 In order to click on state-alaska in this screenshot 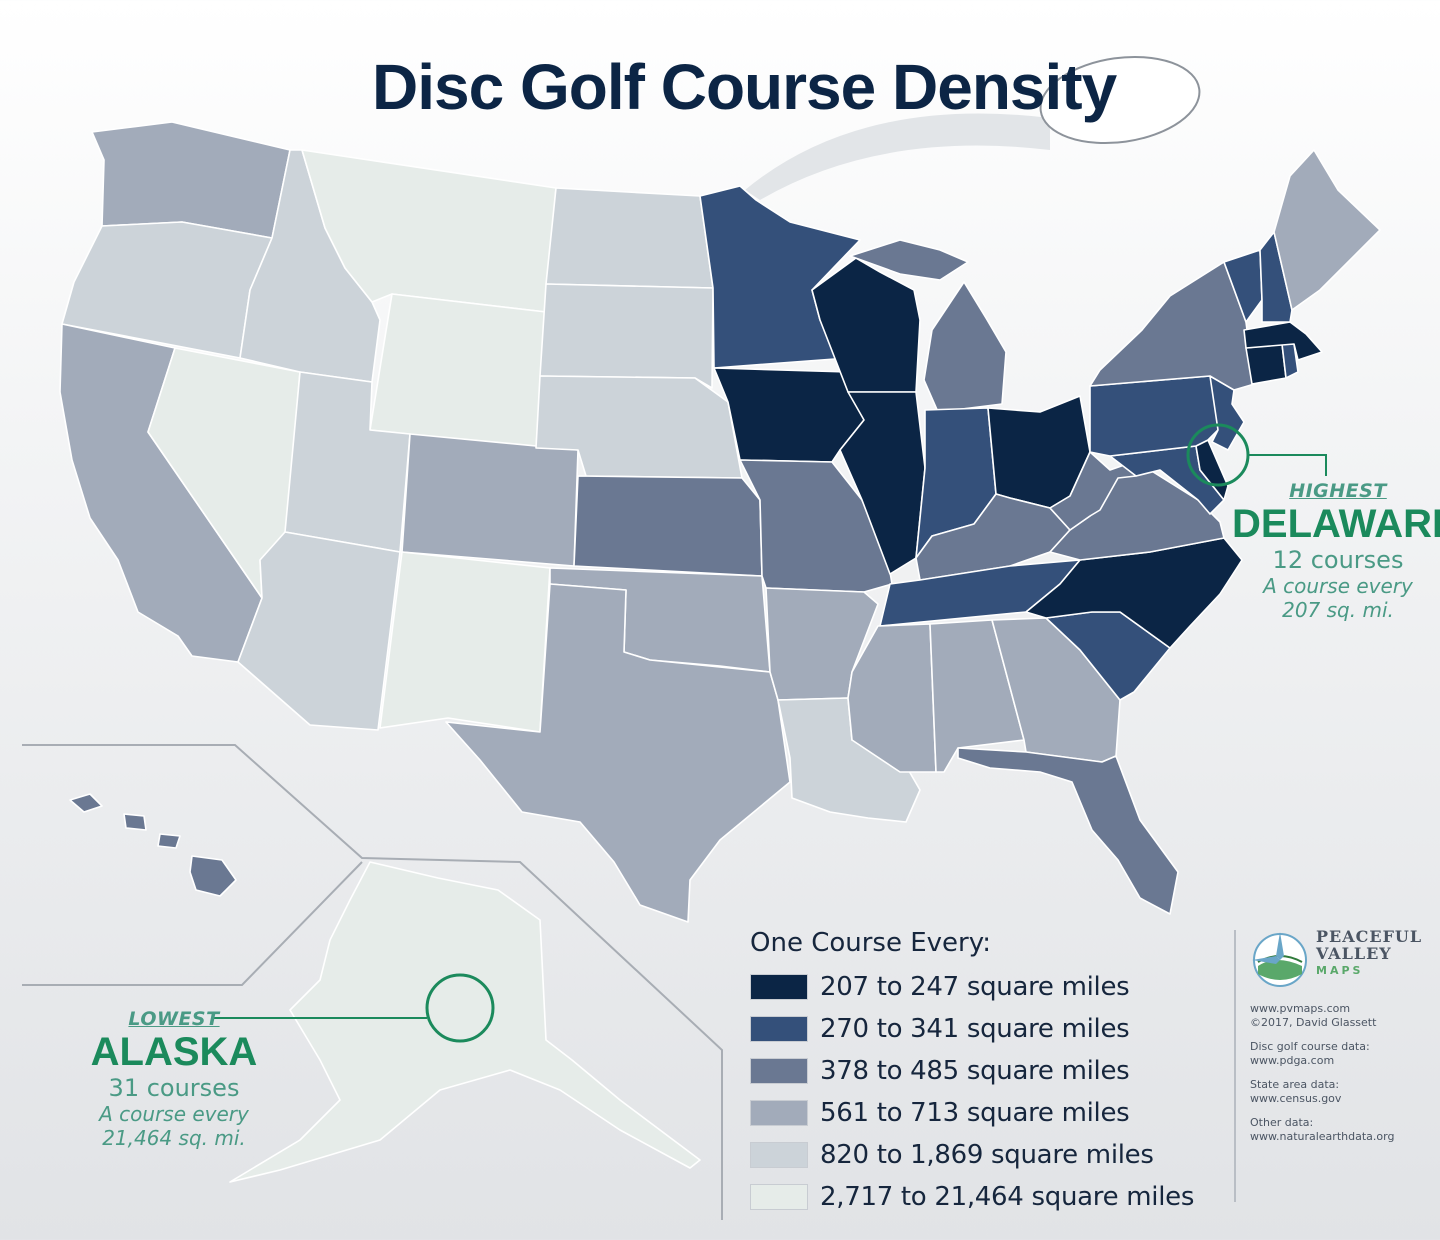, I will do `click(465, 1022)`.